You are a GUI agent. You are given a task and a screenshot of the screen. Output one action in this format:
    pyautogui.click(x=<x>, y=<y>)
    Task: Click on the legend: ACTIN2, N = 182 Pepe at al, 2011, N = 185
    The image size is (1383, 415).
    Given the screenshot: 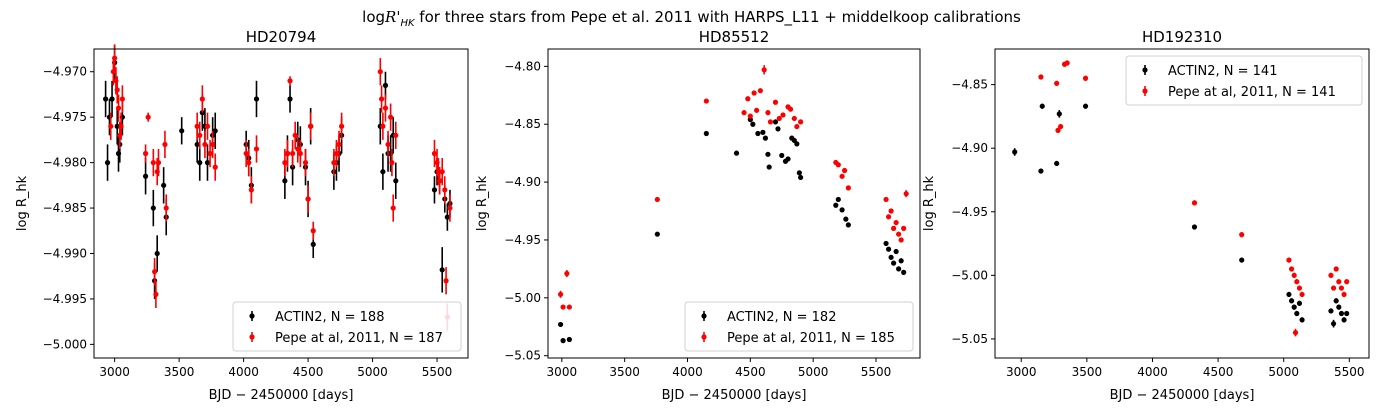 What is the action you would take?
    pyautogui.click(x=799, y=326)
    